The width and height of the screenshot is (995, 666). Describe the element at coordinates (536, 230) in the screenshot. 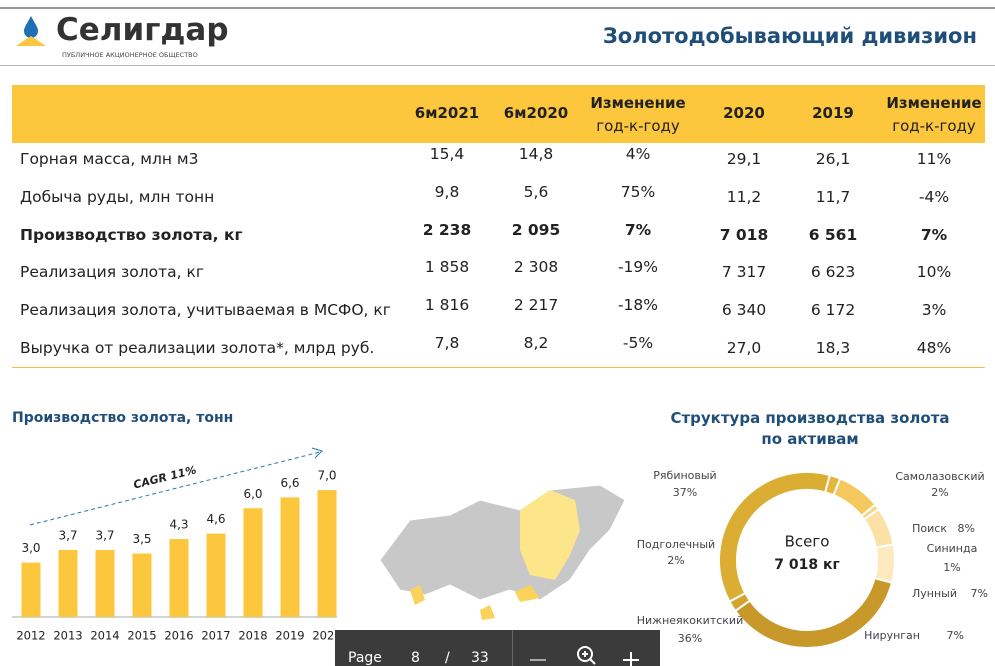

I see `cell: 2 095` at that location.